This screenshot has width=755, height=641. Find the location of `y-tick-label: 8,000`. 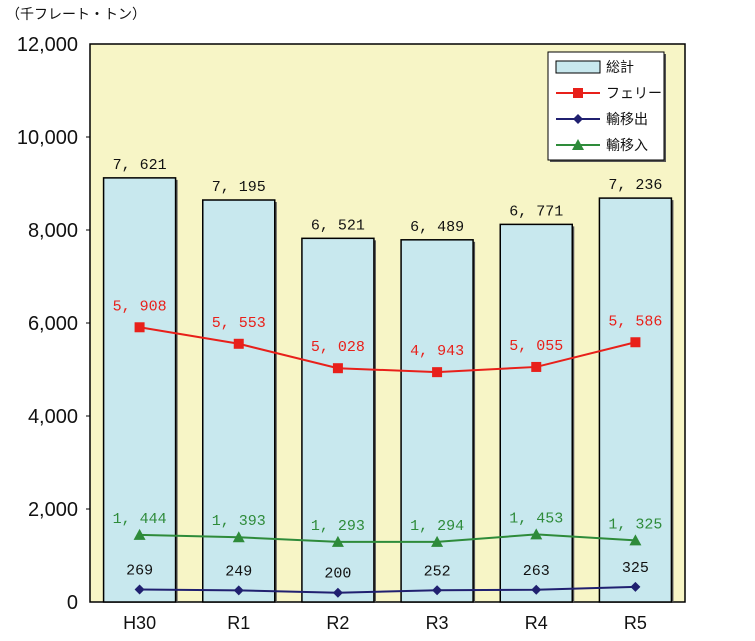

y-tick-label: 8,000 is located at coordinates (53, 231).